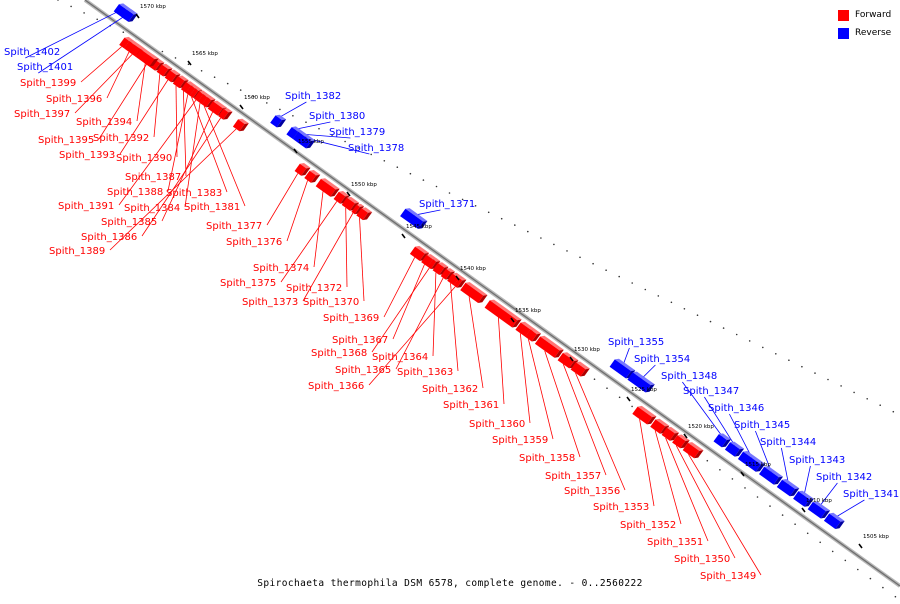 The height and width of the screenshot is (604, 900). What do you see at coordinates (194, 193) in the screenshot?
I see `gene-label: Spith_1383` at bounding box center [194, 193].